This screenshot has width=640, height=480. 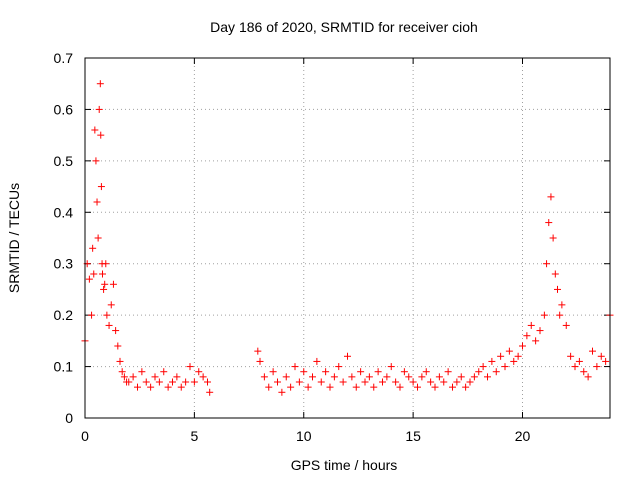 What do you see at coordinates (64, 264) in the screenshot?
I see `y-tick-label: 0.3` at bounding box center [64, 264].